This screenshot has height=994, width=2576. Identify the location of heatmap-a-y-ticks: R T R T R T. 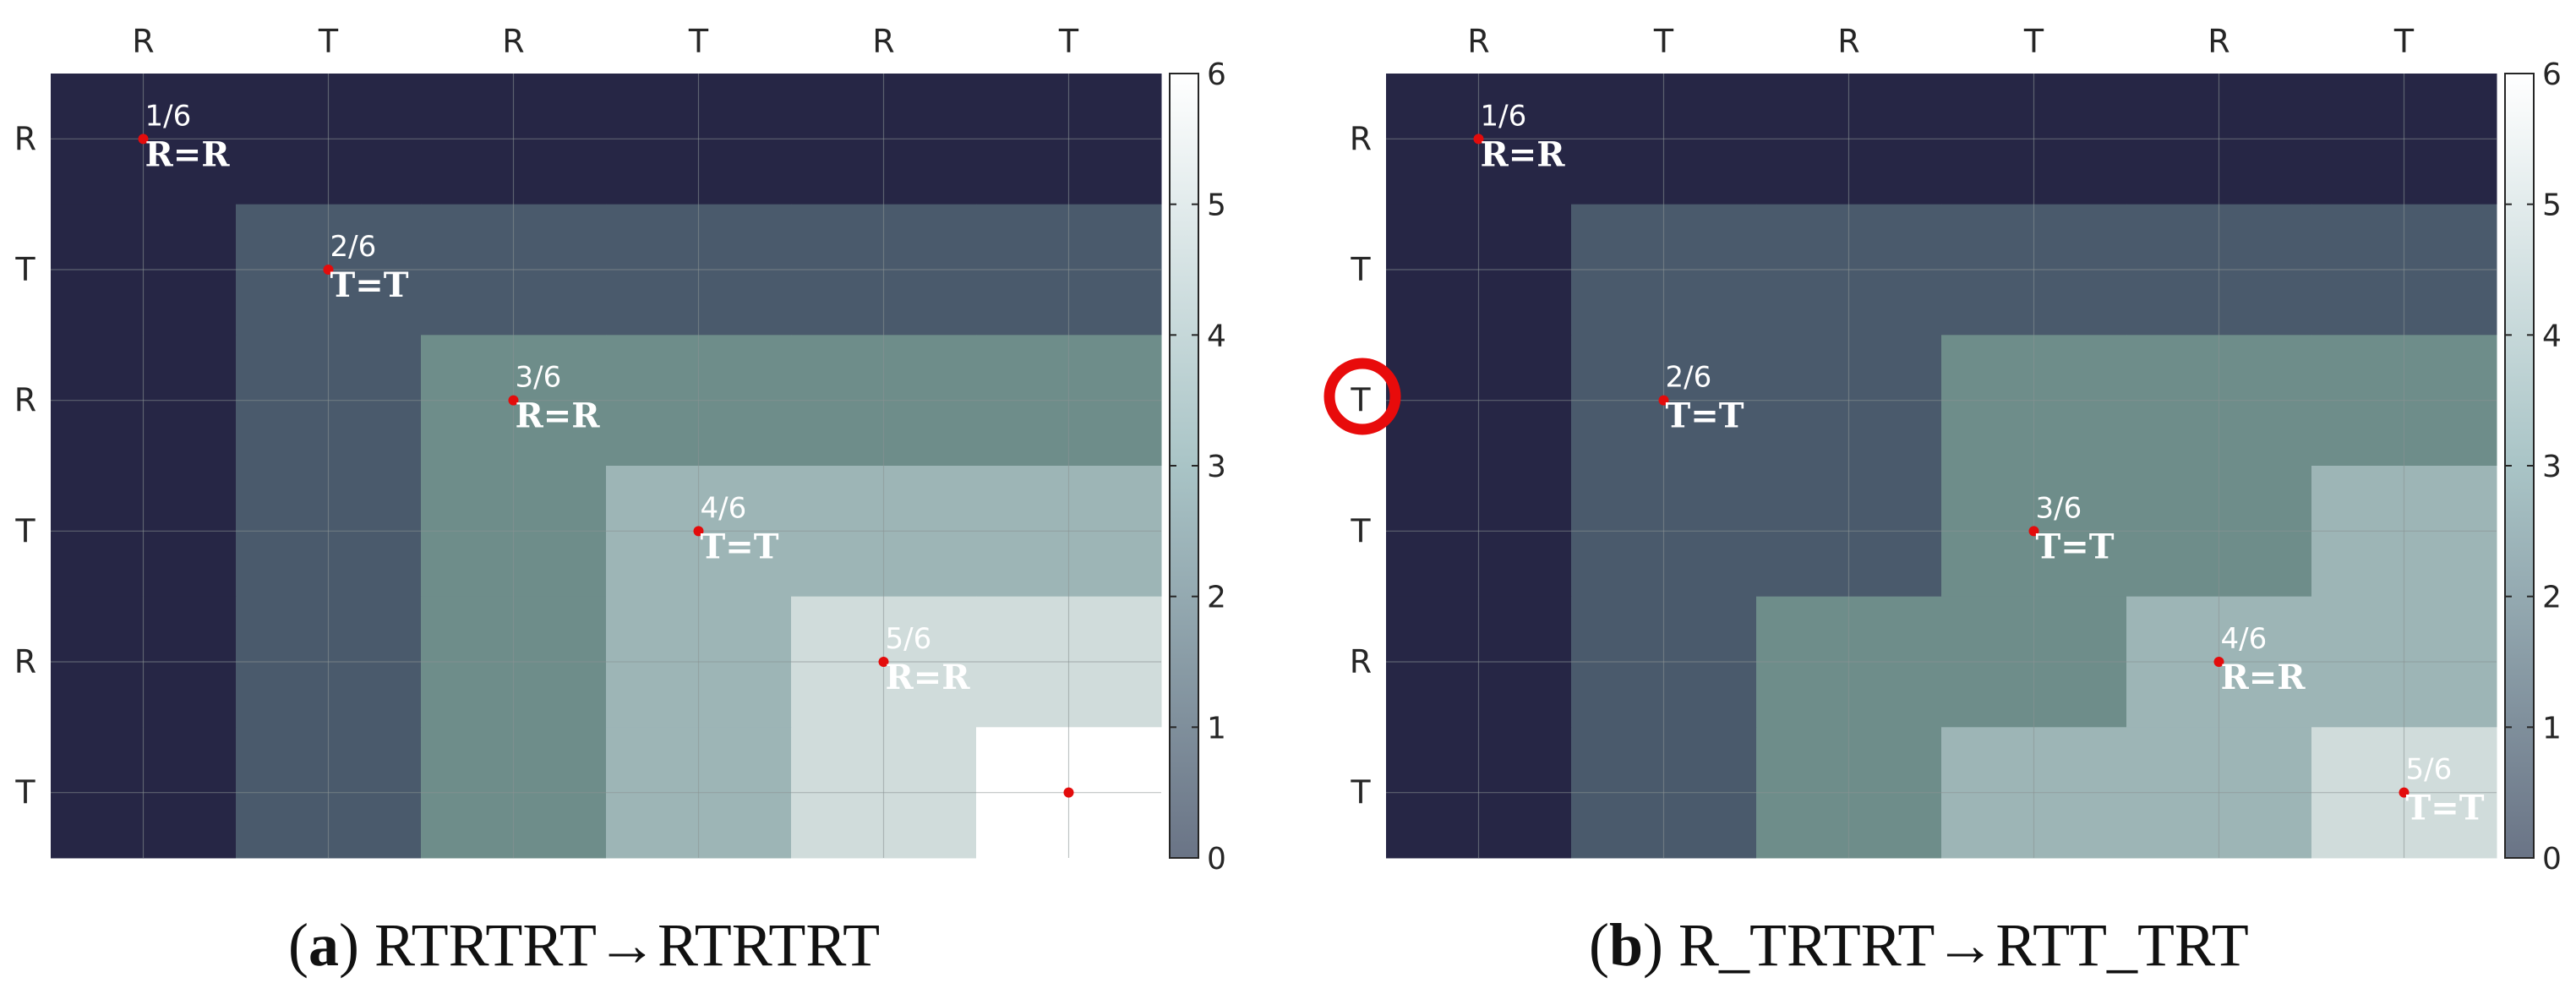
(25, 465).